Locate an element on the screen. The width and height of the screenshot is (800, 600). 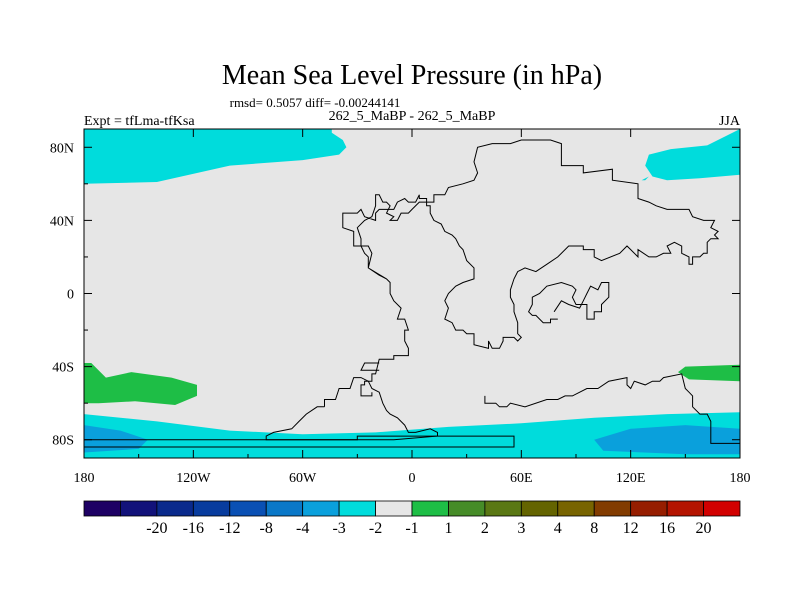
region-southern-positive-east is located at coordinates (709, 373).